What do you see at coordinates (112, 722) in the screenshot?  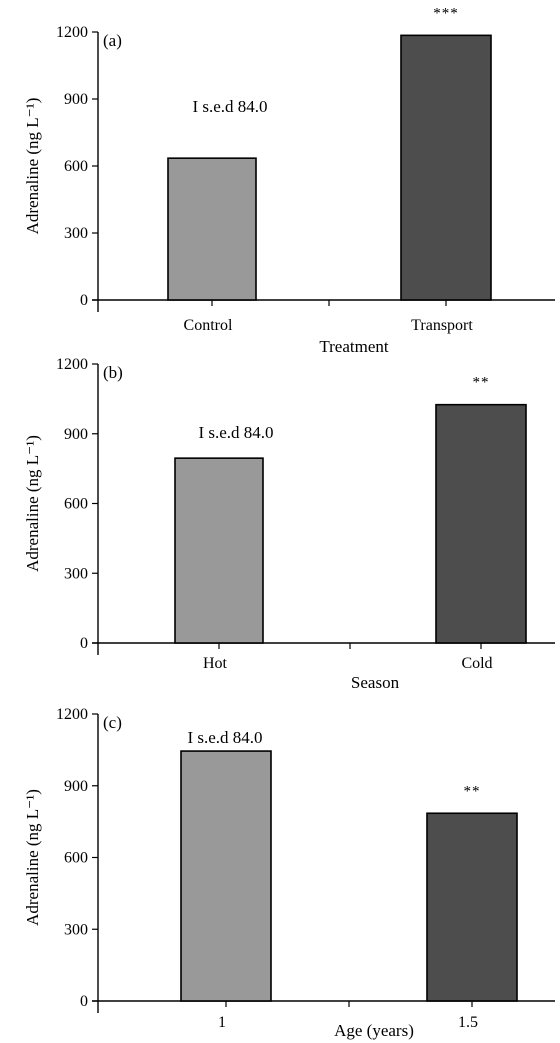 I see `panel-label: (c)` at bounding box center [112, 722].